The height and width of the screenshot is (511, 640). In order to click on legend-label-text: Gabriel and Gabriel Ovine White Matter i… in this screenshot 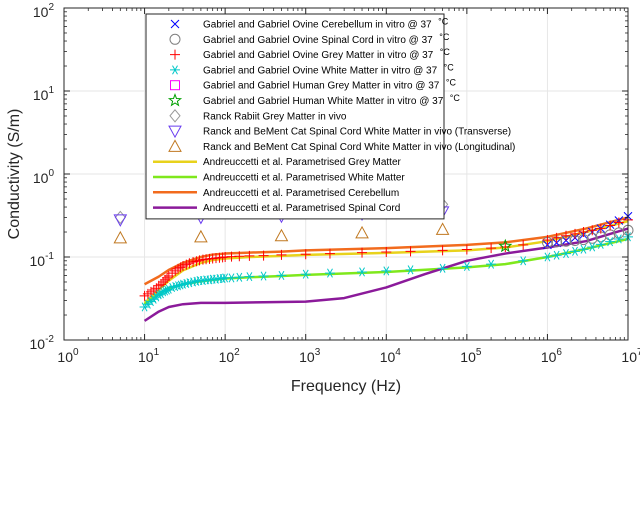, I will do `click(320, 70)`.